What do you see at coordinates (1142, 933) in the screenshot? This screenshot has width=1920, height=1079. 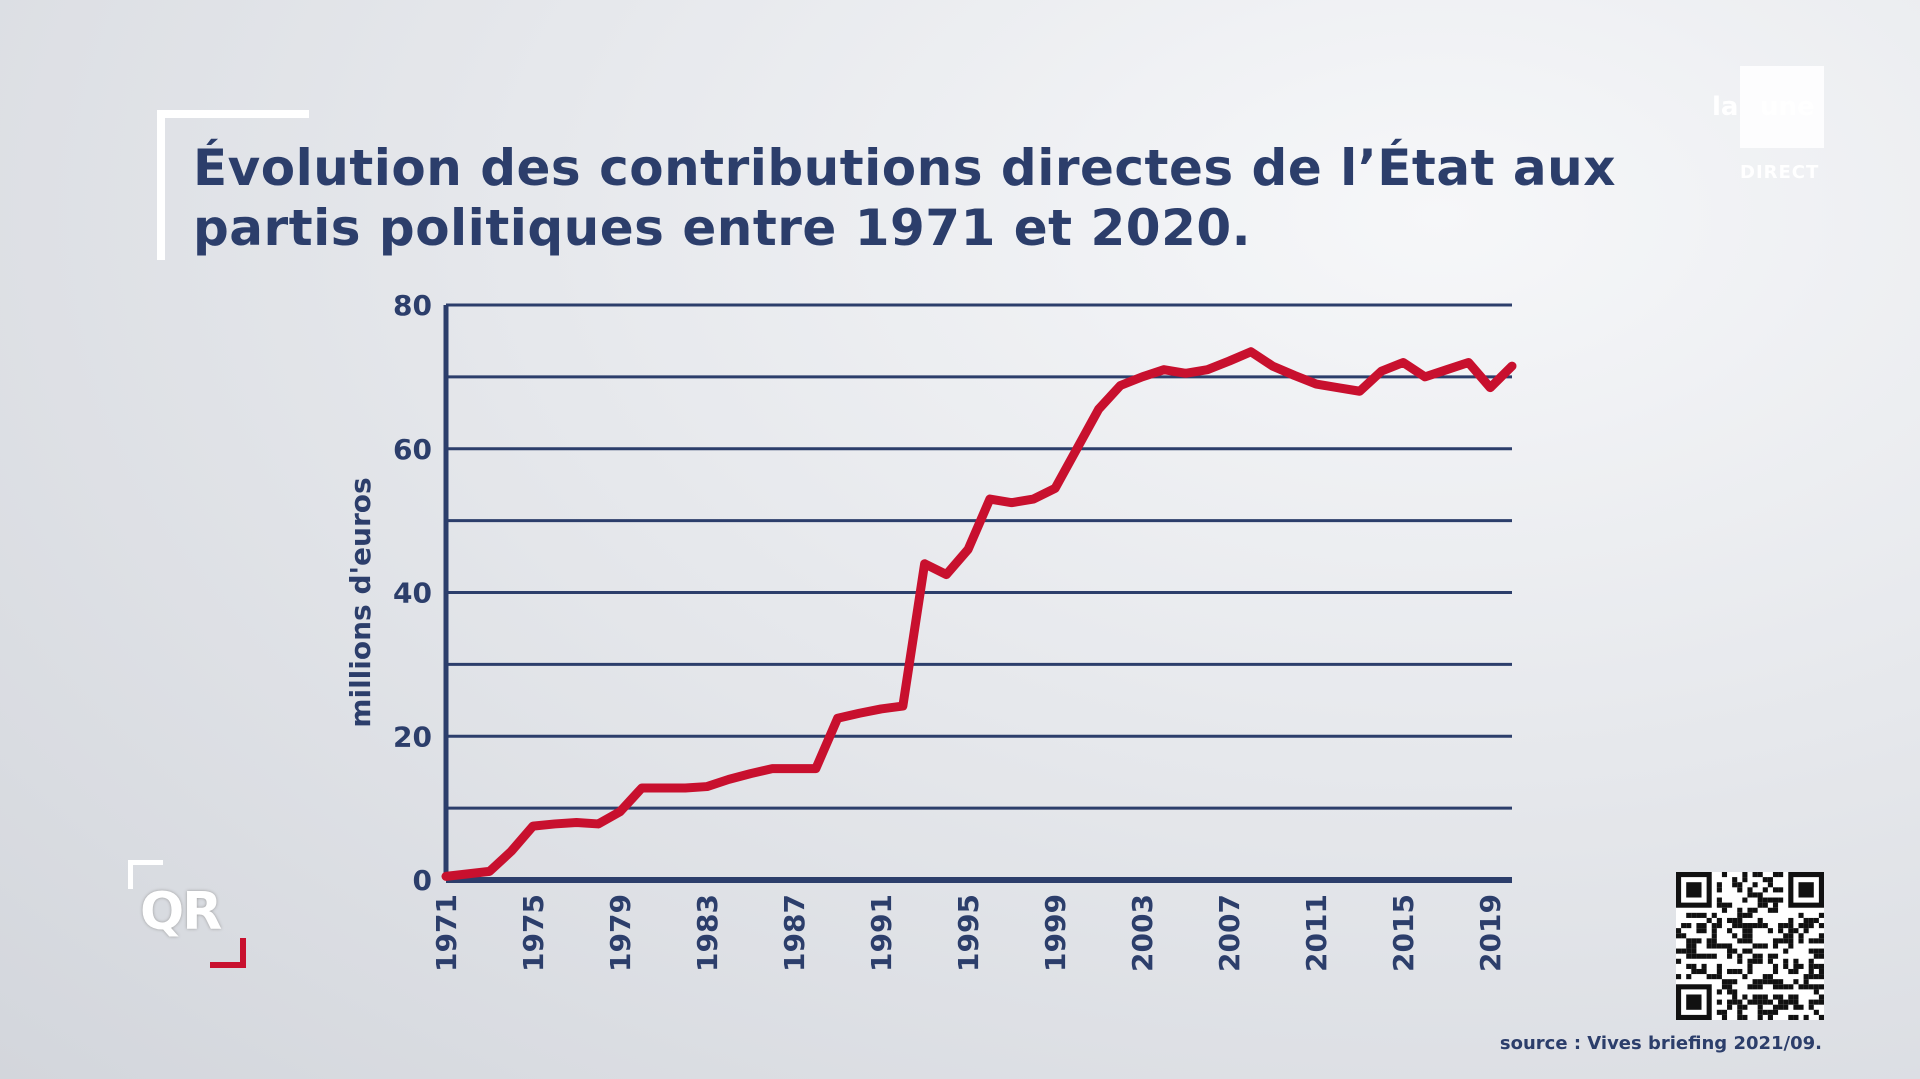 I see `x-tick-label: 2003` at bounding box center [1142, 933].